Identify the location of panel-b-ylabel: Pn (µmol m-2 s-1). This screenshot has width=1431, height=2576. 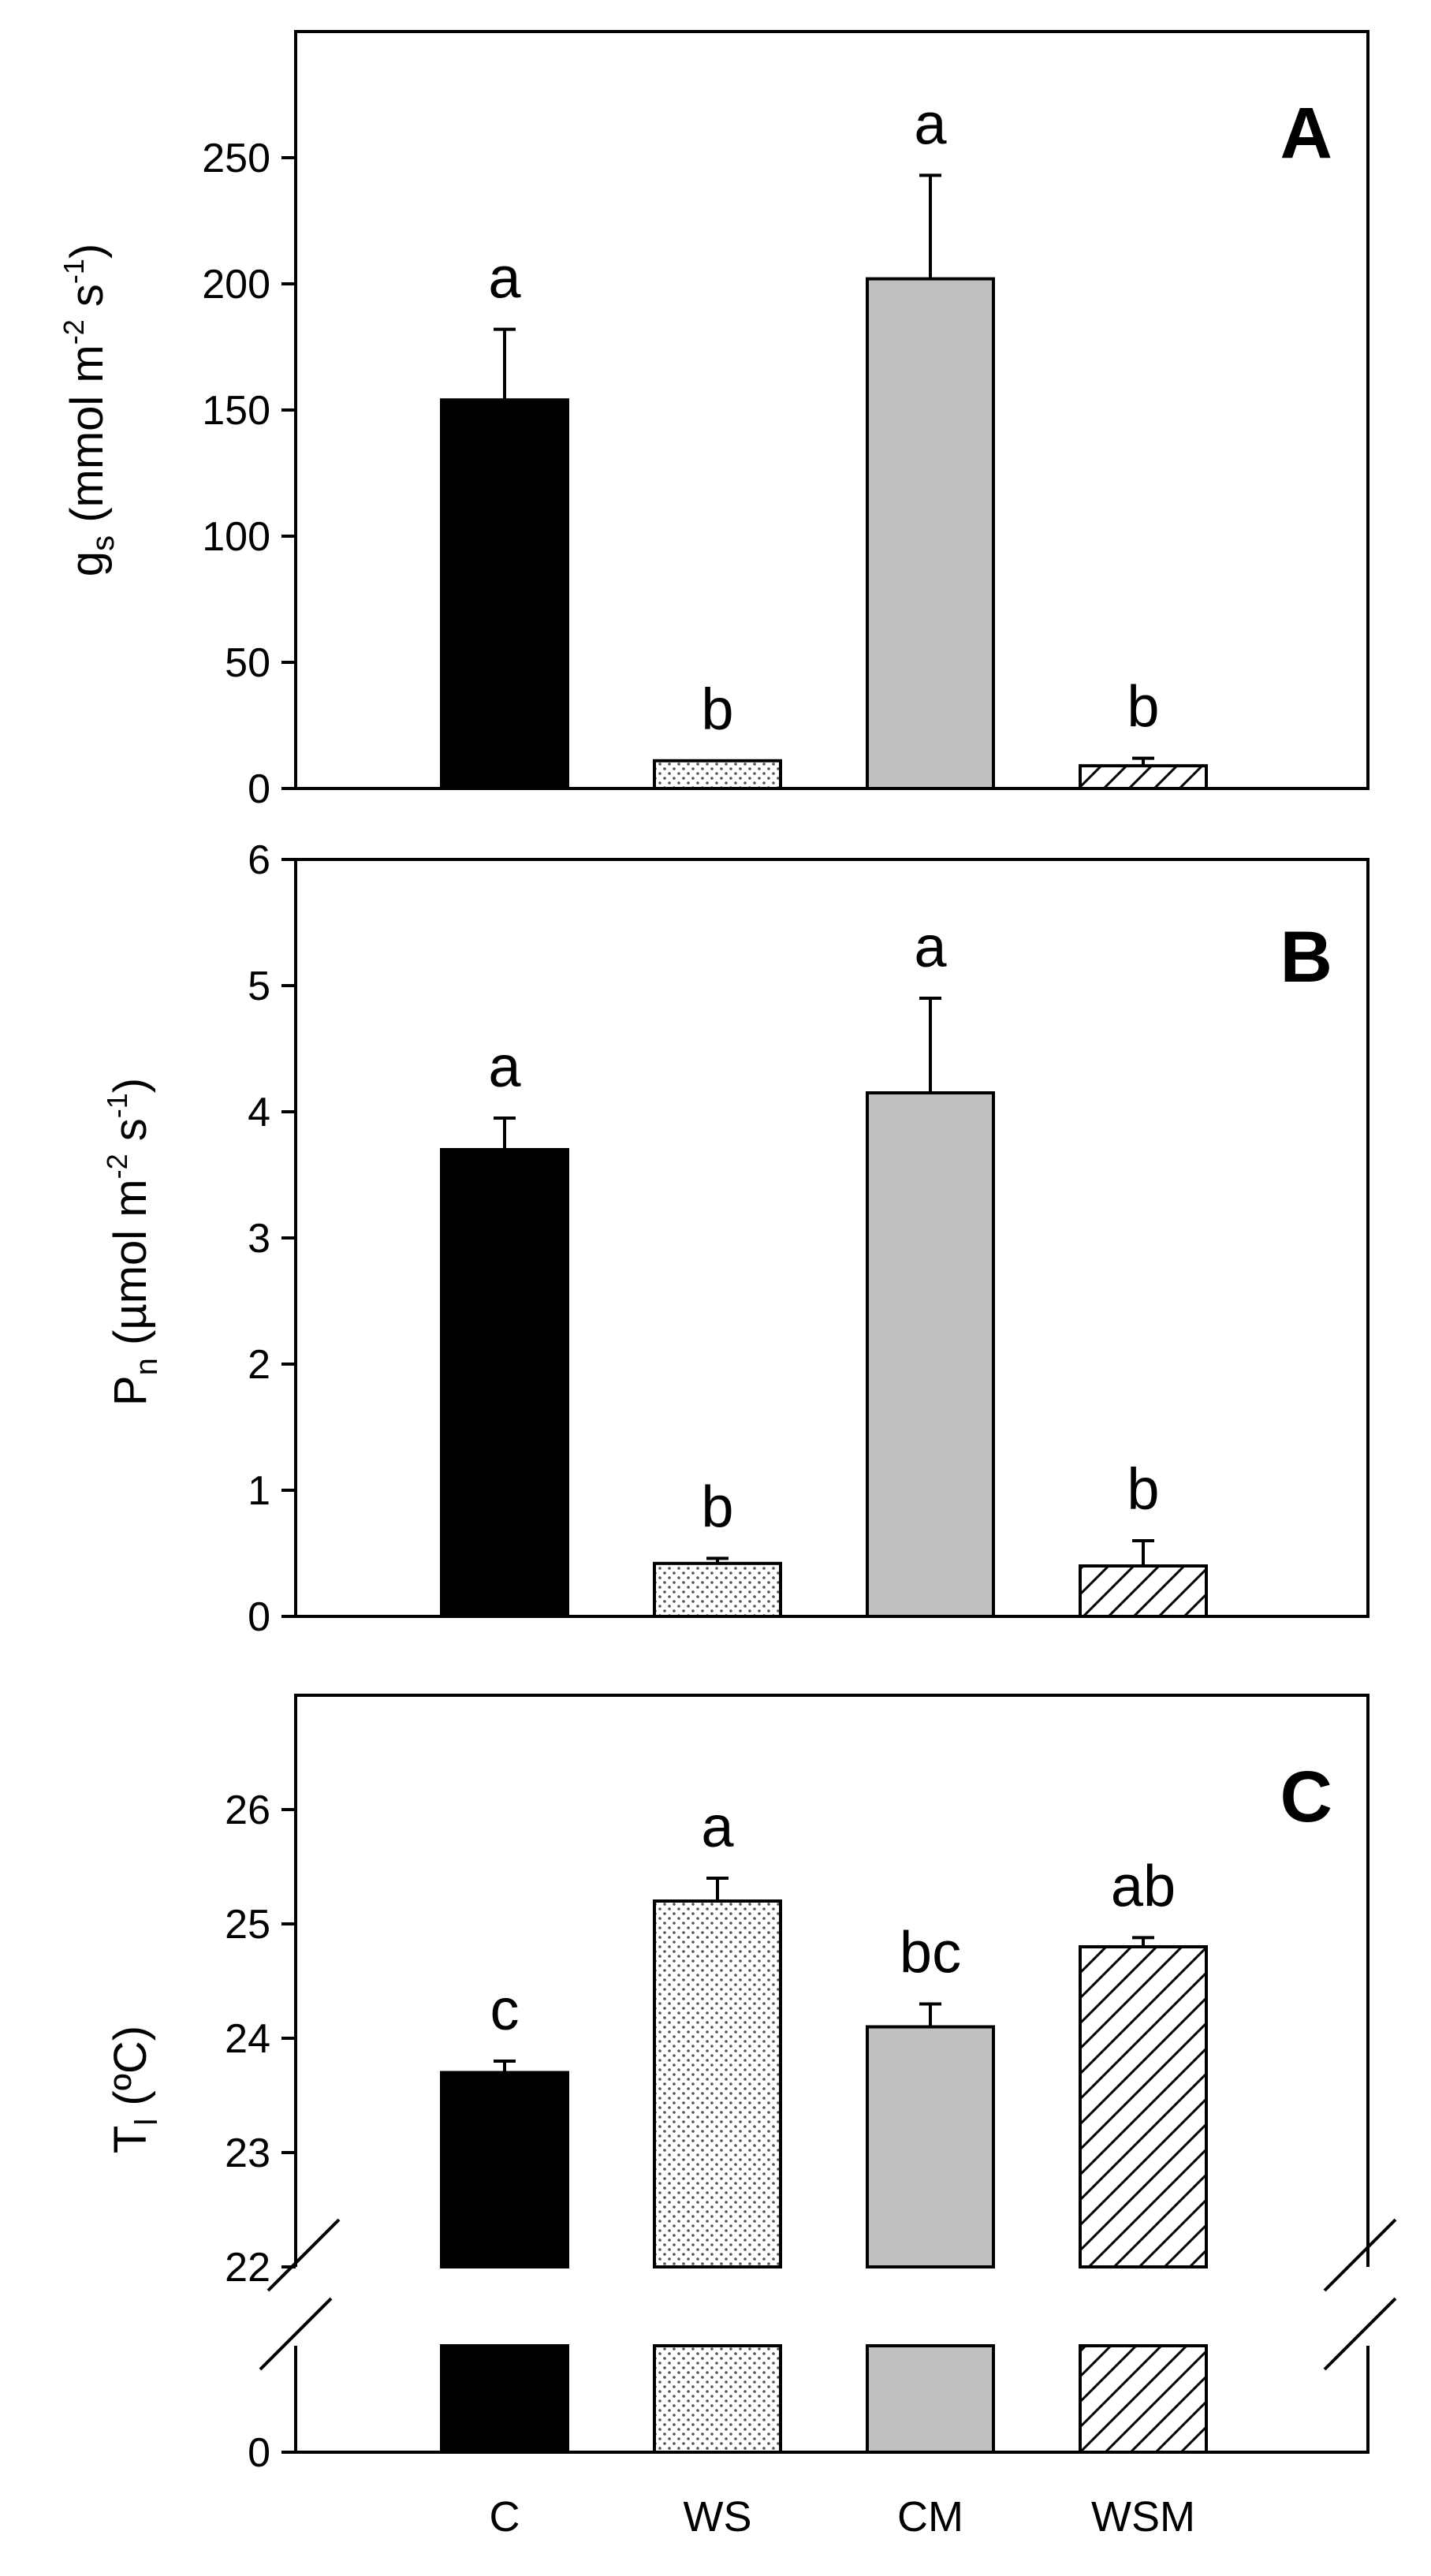
(132, 1242).